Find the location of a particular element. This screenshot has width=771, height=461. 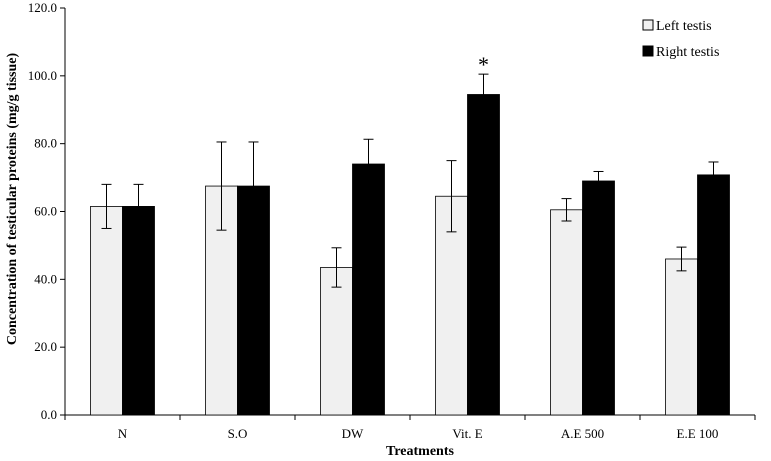

legend-swatch-right-testis is located at coordinates (648, 51).